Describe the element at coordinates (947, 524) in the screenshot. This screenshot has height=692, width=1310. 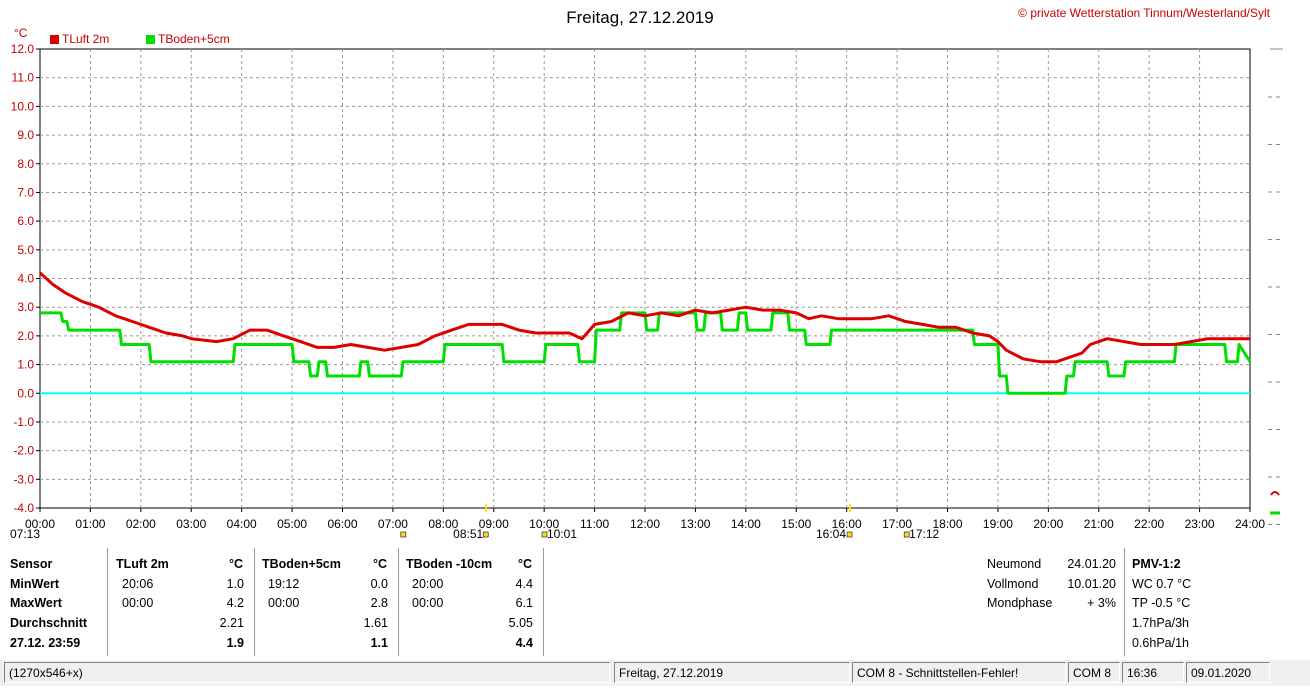
I see `x-tick-label: 18:00` at that location.